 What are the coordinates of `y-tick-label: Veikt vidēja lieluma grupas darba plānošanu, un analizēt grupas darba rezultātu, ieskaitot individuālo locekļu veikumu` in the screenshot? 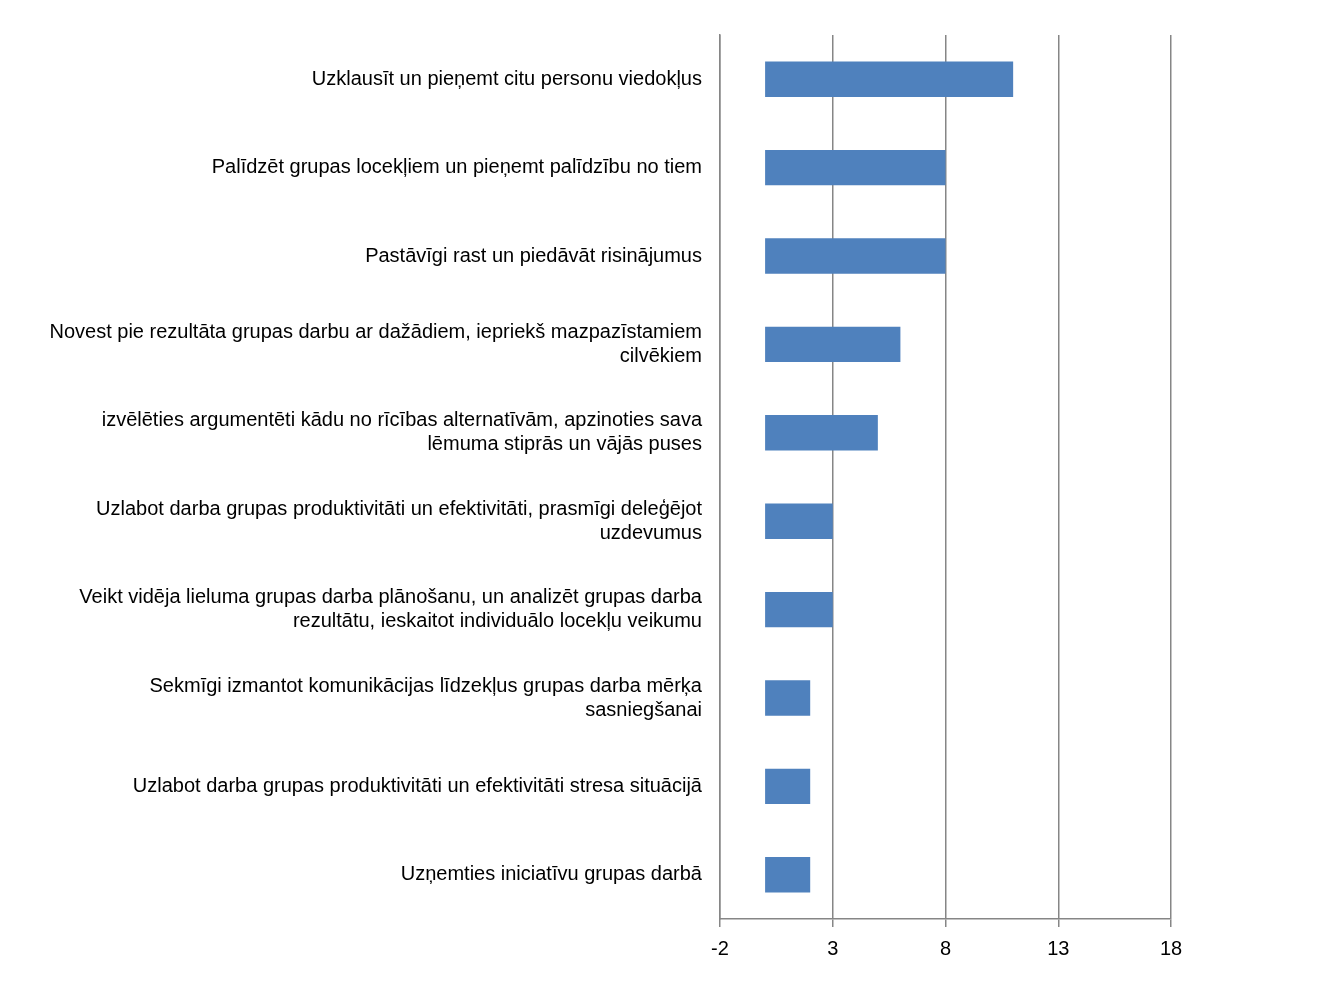 It's located at (391, 608).